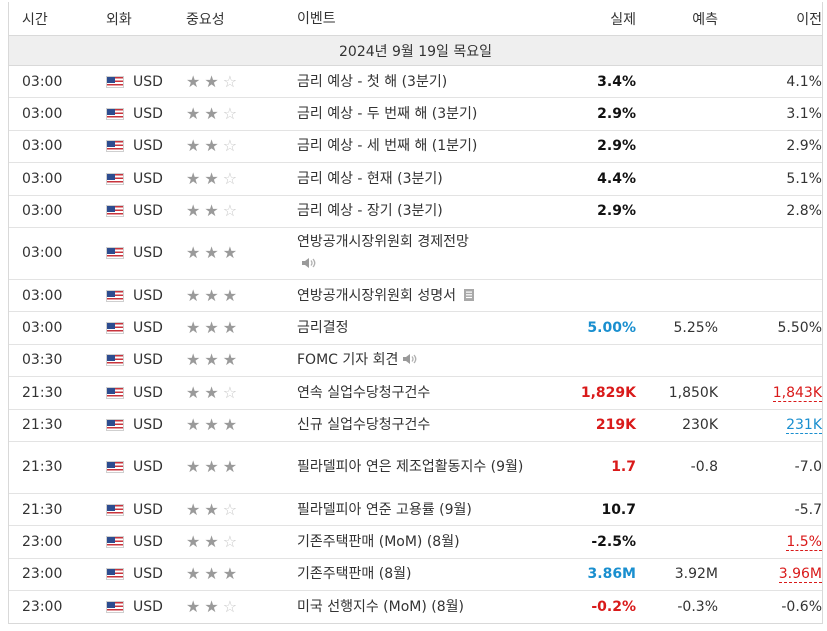 Image resolution: width=827 pixels, height=631 pixels. I want to click on event-name: 금리 예상 - 현재 (3분기), so click(416, 179).